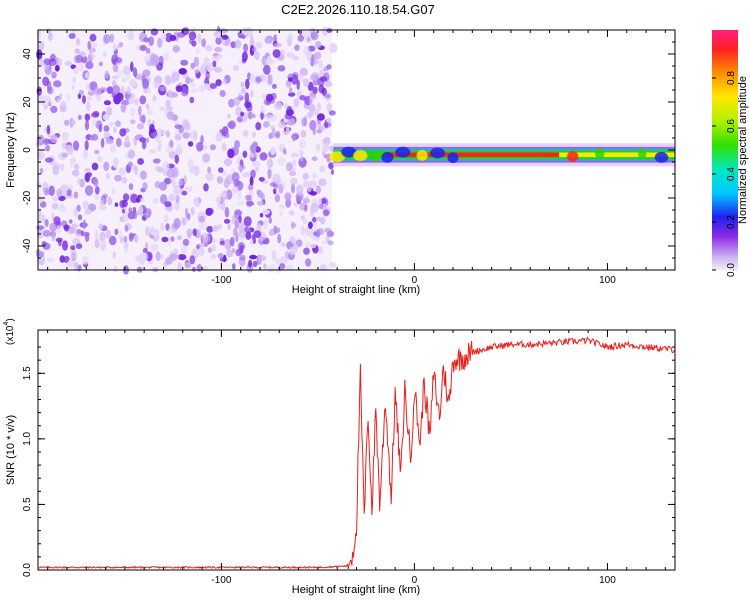  I want to click on x-tick-label: 0, so click(415, 580).